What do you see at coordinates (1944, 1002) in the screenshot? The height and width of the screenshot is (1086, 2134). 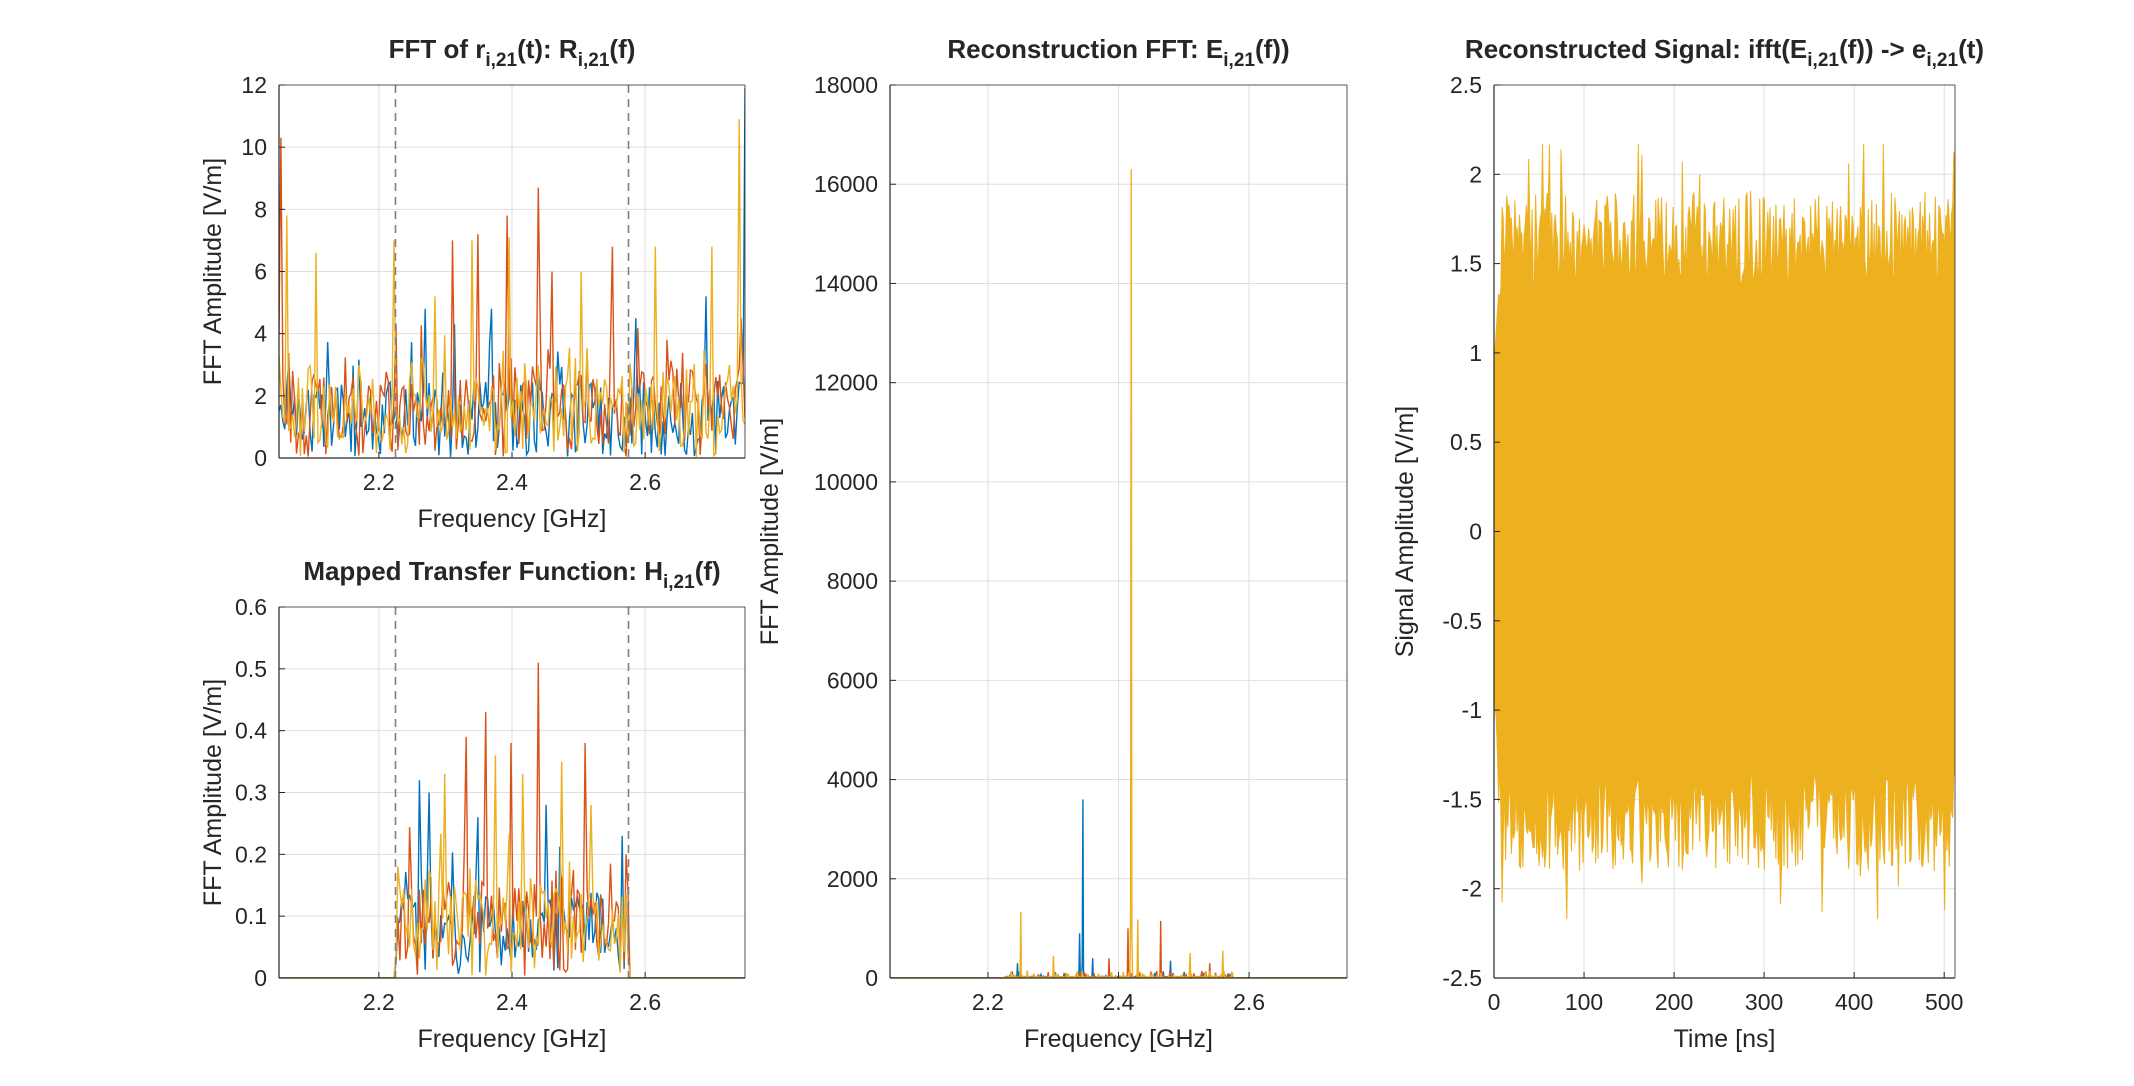 I see `x-tick-label: 500` at bounding box center [1944, 1002].